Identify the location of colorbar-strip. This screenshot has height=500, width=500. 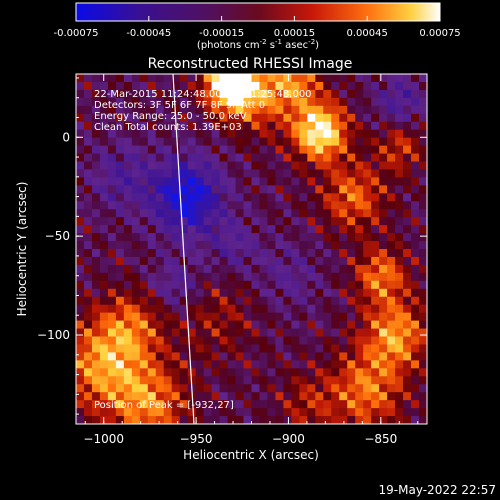
(258, 12).